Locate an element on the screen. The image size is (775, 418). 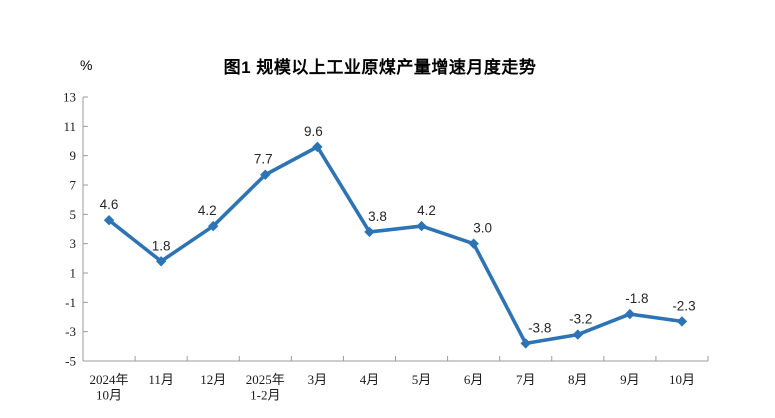
x-tick-label: 12月 is located at coordinates (213, 379).